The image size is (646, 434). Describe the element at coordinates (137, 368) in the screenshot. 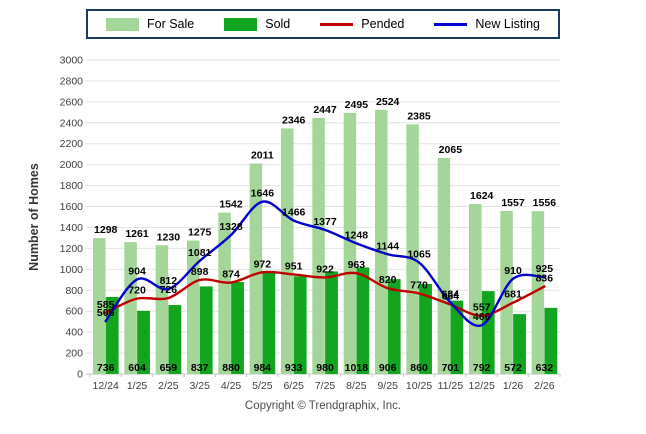

I see `svg-text: 604` at that location.